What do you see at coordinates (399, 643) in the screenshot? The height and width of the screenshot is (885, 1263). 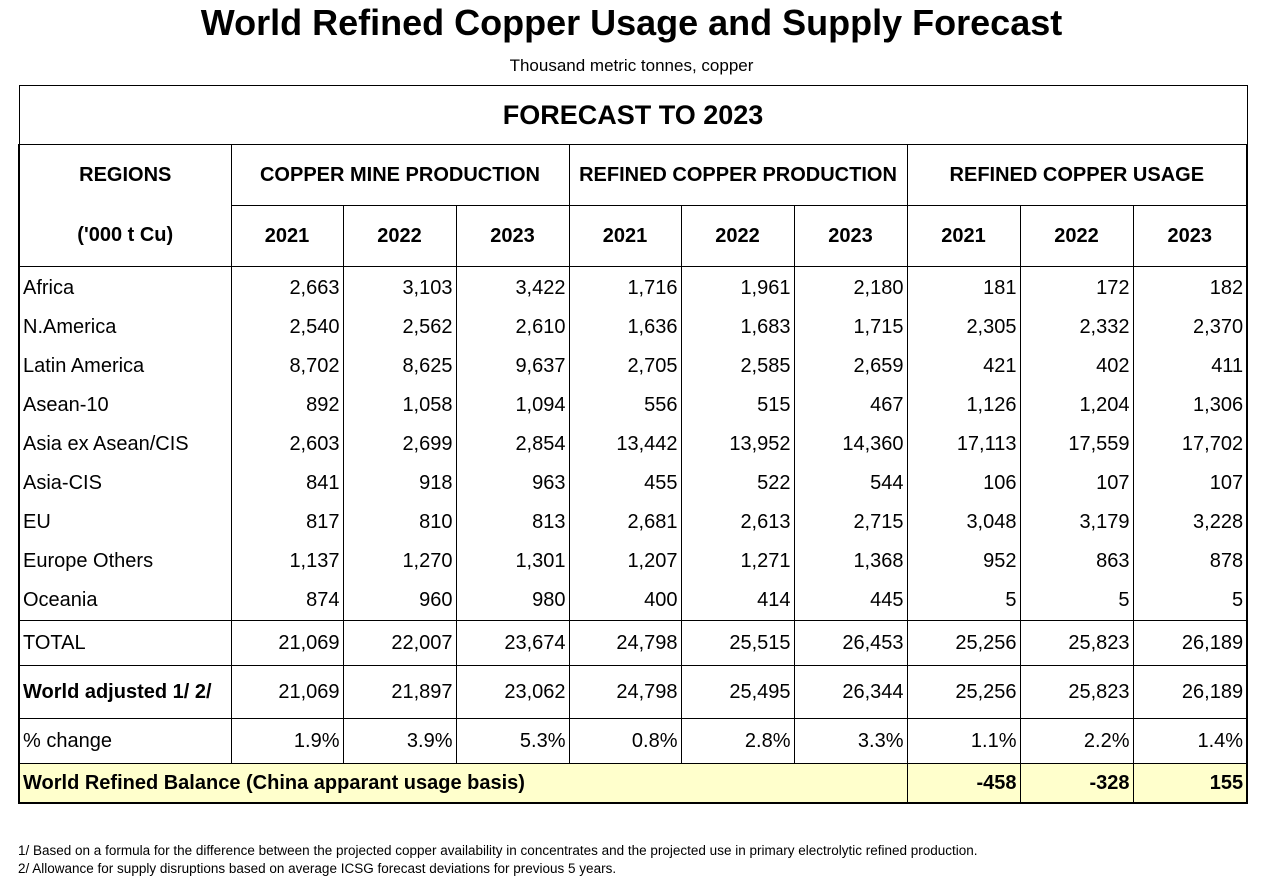 I see `table-cell: 22,007` at bounding box center [399, 643].